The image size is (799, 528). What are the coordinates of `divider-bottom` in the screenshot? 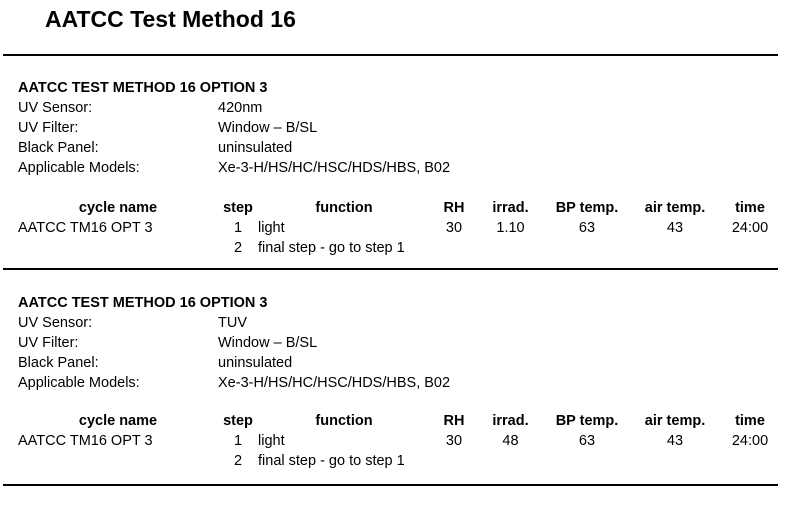 It's located at (390, 485).